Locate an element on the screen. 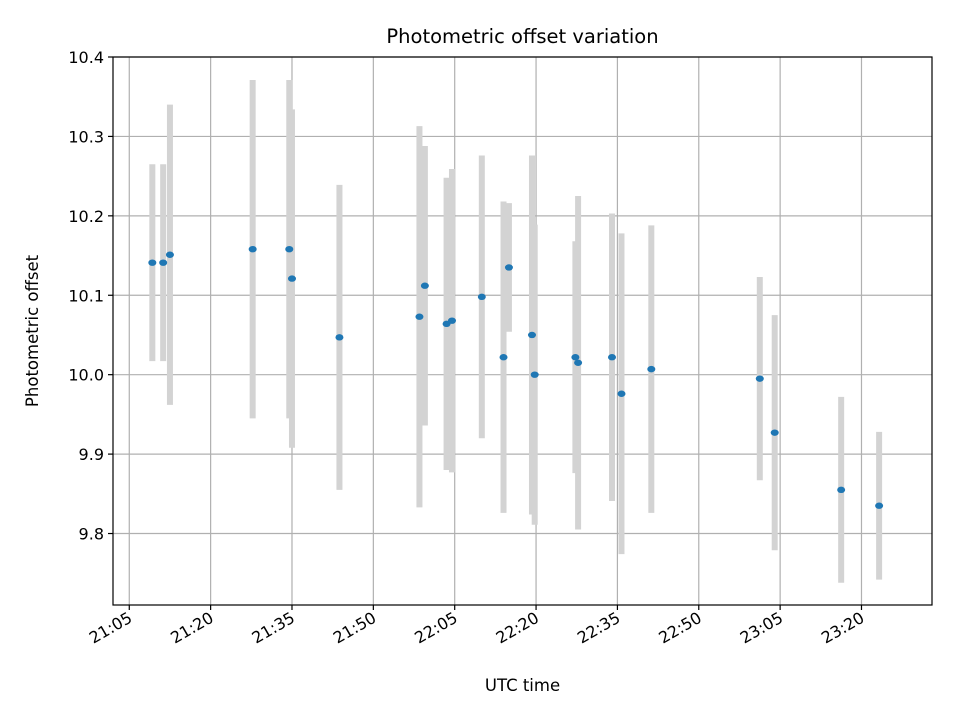 This screenshot has width=960, height=720. x-tick-label: 23:20 is located at coordinates (842, 628).